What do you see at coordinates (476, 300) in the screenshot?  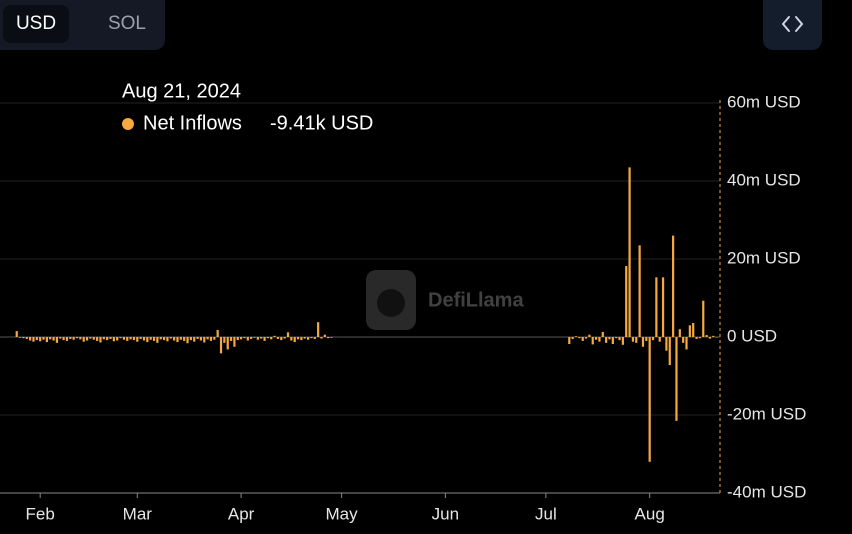 I see `watermark-text: DefiLlama` at bounding box center [476, 300].